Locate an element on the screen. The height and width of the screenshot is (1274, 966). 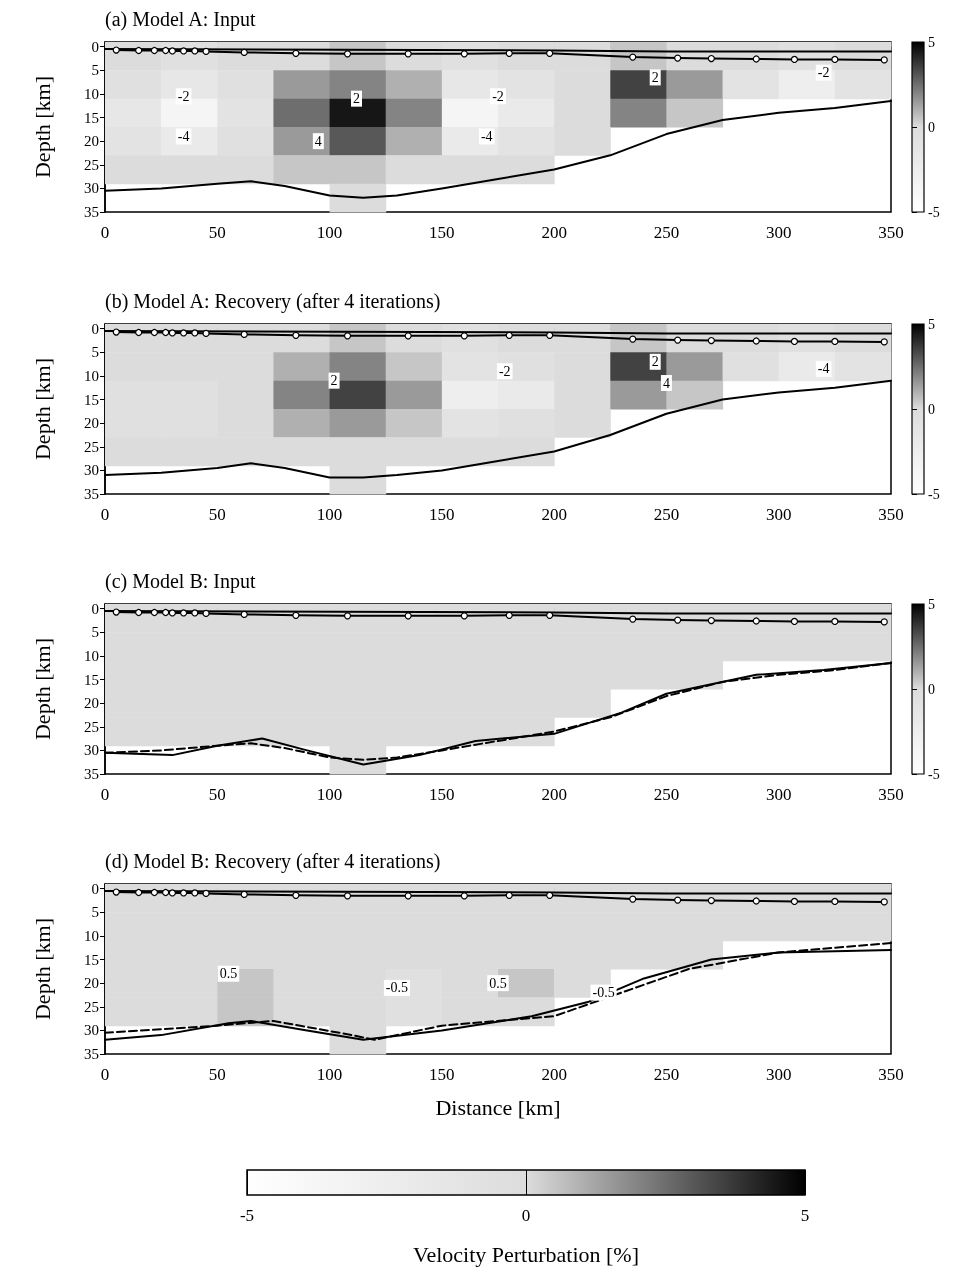
chart-title: (c) Model B: Input is located at coordinates (180, 581).